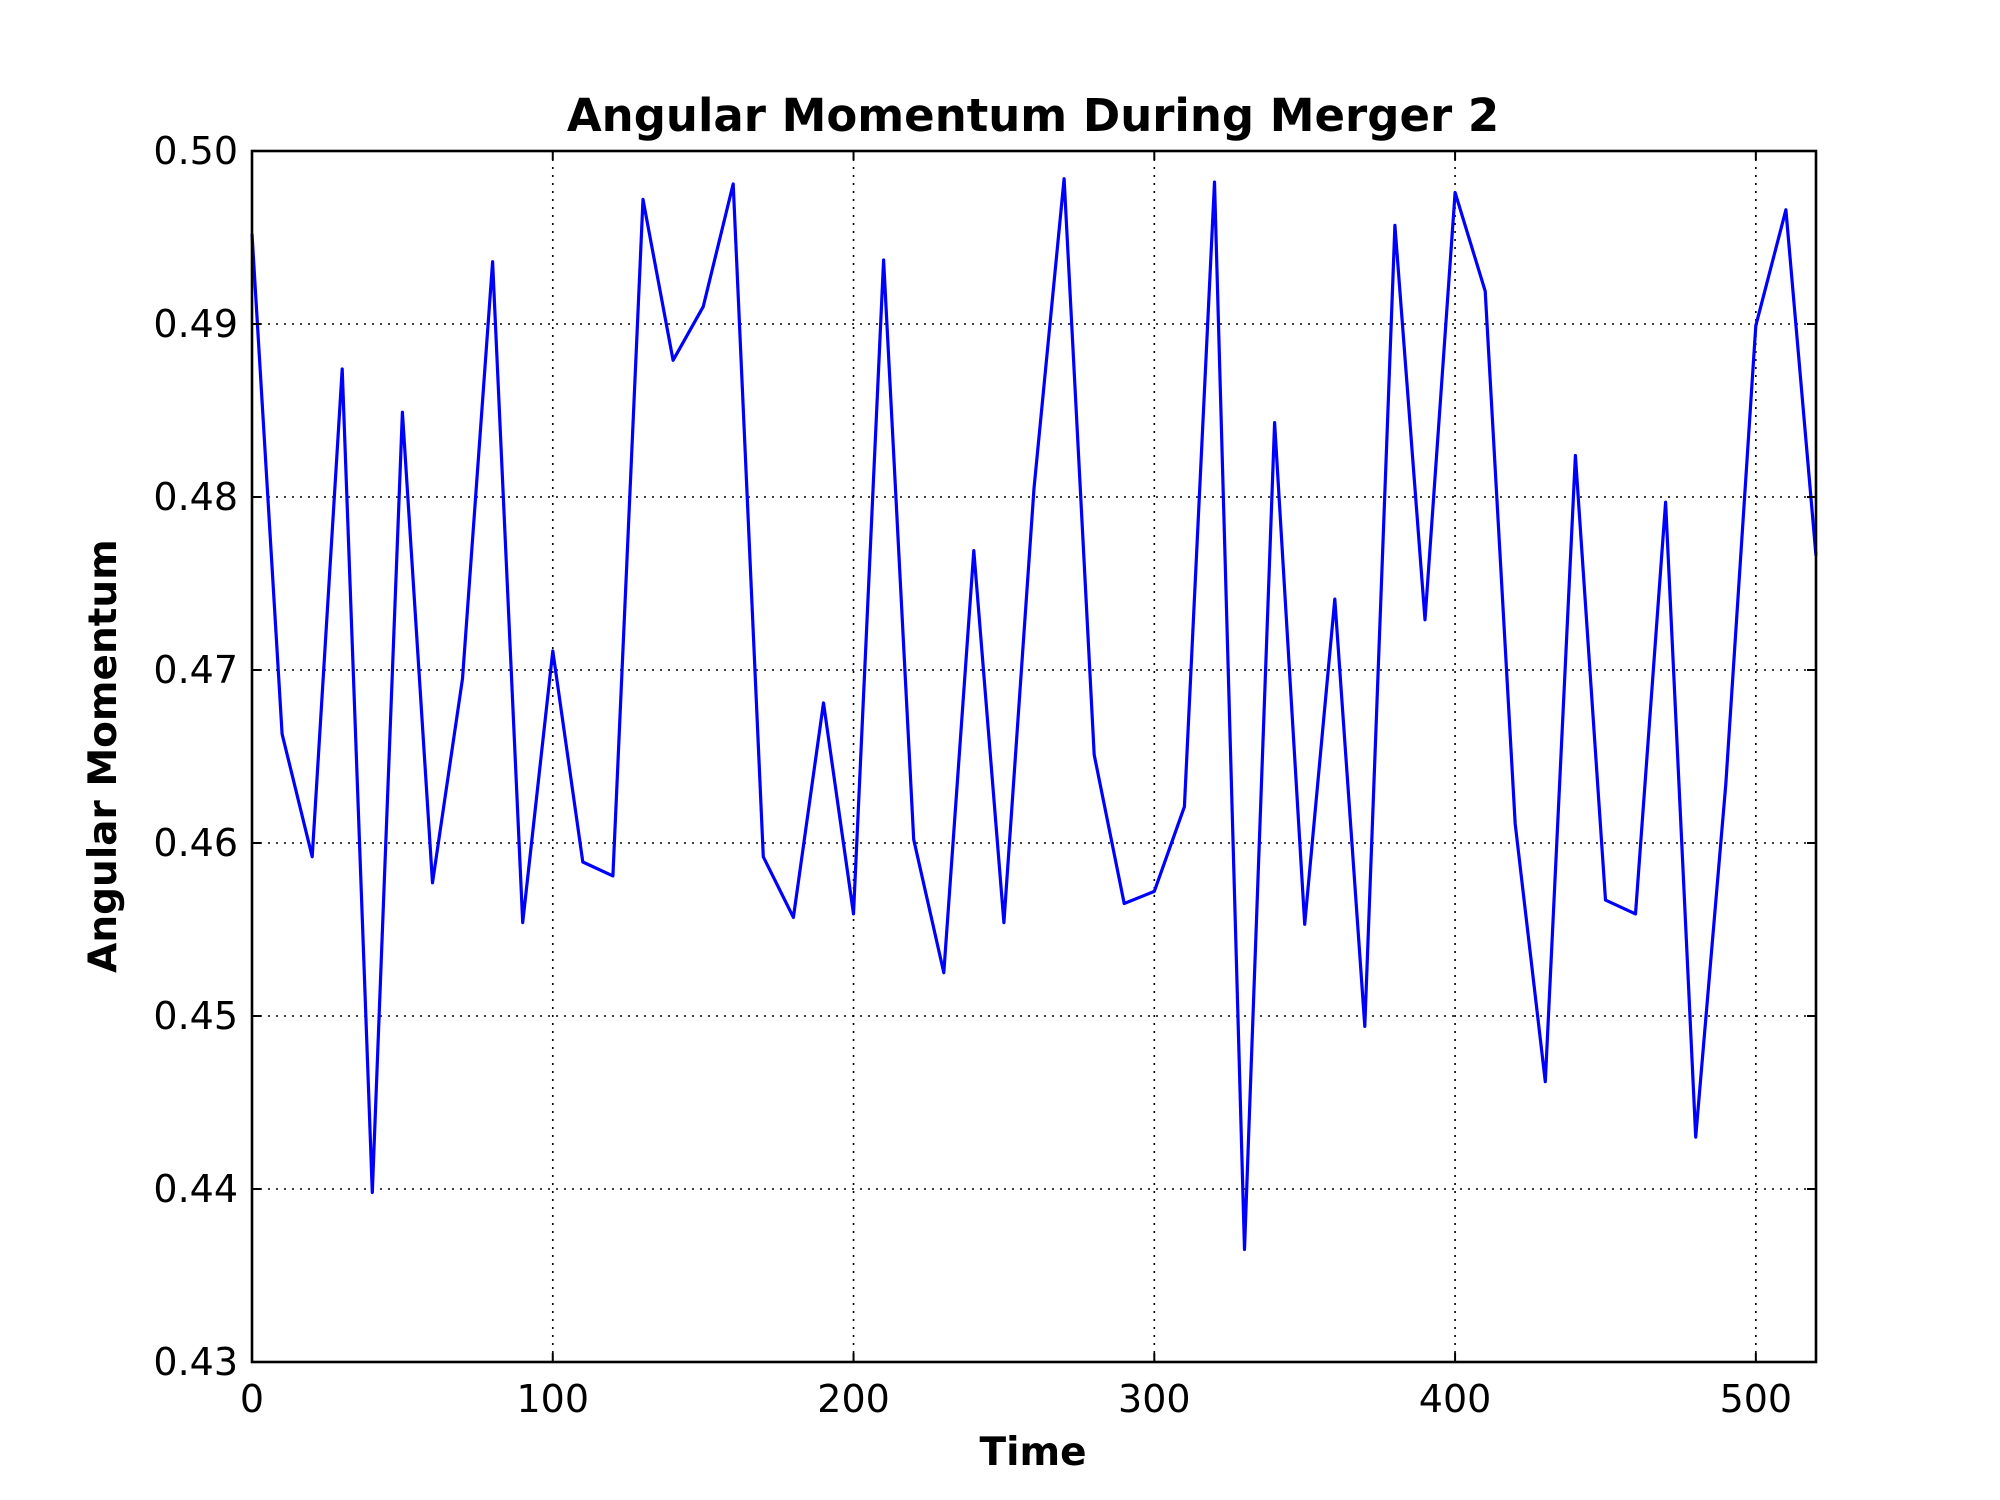 Image resolution: width=2000 pixels, height=1500 pixels. I want to click on y-tick-label: 0.46, so click(195, 843).